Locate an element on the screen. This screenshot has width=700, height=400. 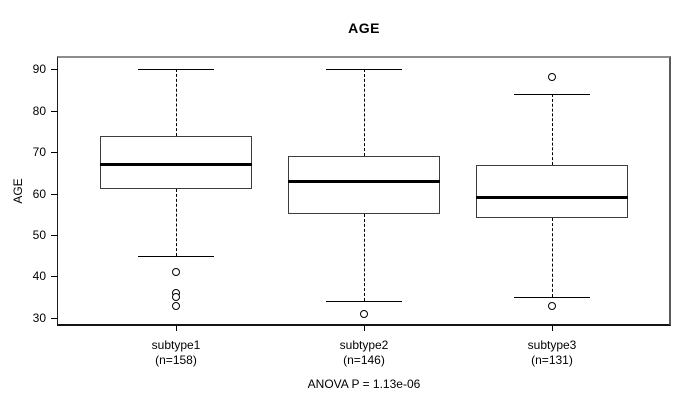
y-tick-label: 60 is located at coordinates (39, 193).